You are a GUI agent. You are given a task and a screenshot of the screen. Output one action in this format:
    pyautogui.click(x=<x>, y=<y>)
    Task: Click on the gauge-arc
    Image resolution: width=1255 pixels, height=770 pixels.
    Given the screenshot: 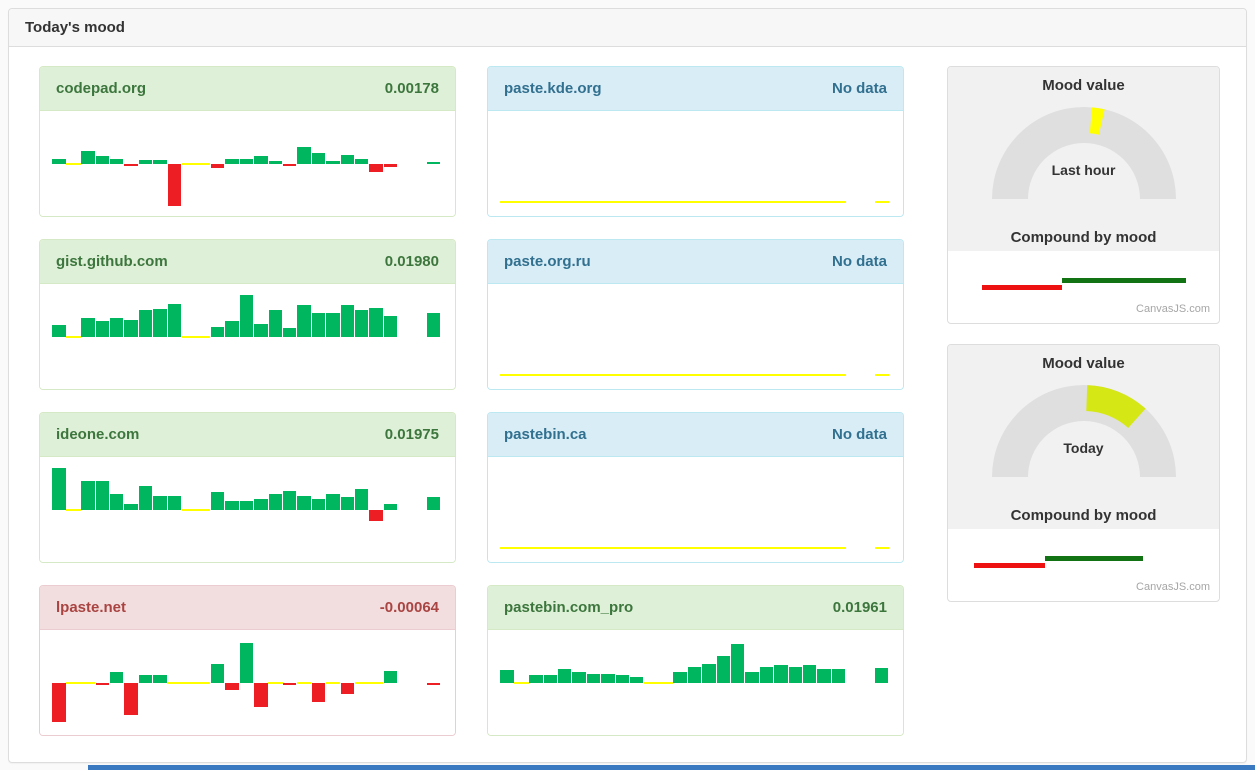 What is the action you would take?
    pyautogui.click(x=1083, y=431)
    